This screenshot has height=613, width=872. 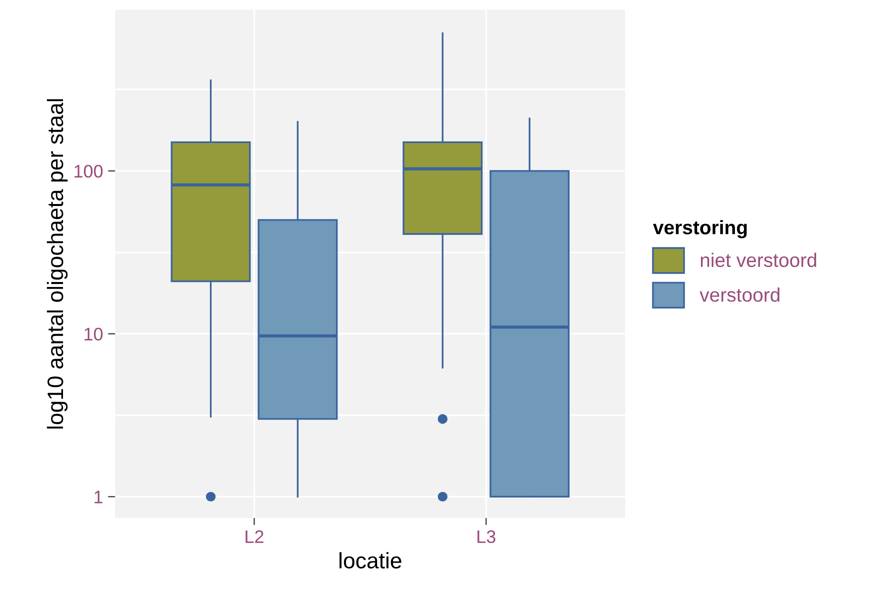 What do you see at coordinates (93, 334) in the screenshot?
I see `y-tick-label: 10` at bounding box center [93, 334].